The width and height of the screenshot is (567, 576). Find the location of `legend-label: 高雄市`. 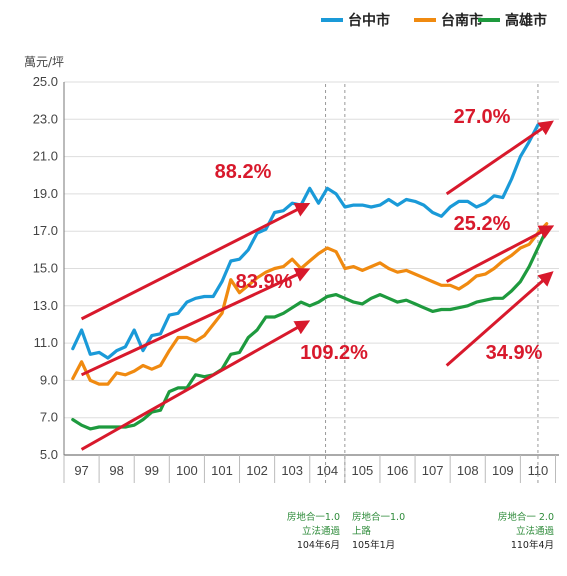

legend-label: 高雄市 is located at coordinates (526, 20).